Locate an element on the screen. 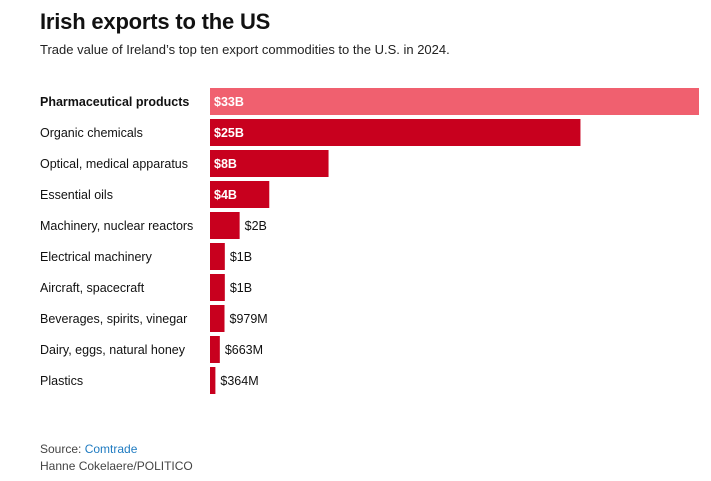  value-label: $8B is located at coordinates (225, 164).